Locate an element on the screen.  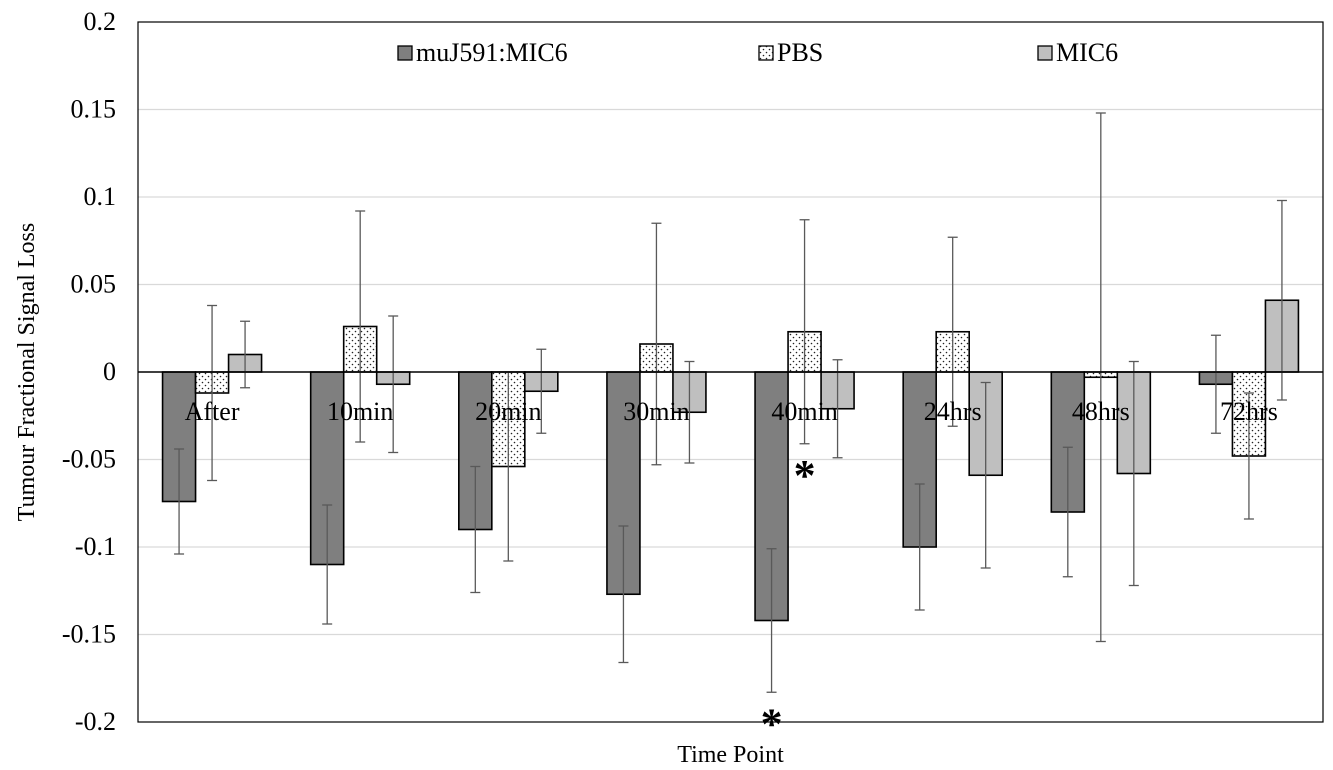
category-label: 40min is located at coordinates (804, 411).